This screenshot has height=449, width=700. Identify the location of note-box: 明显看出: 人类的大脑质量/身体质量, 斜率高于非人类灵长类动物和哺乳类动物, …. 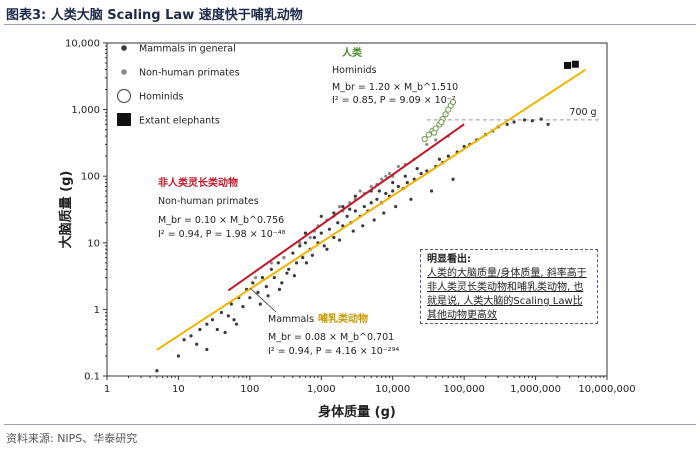
(509, 286).